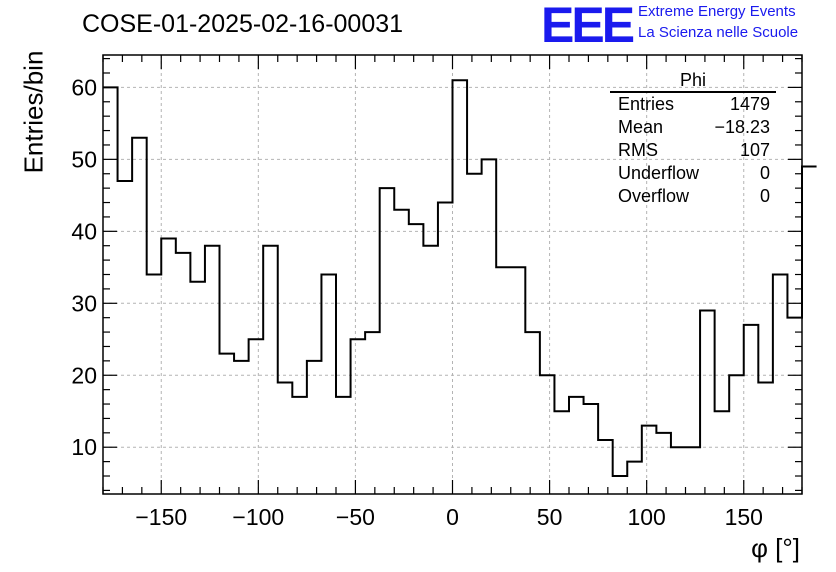 The width and height of the screenshot is (836, 572). Describe the element at coordinates (693, 127) in the screenshot. I see `stats-row-mean: Mean −18.23` at that location.